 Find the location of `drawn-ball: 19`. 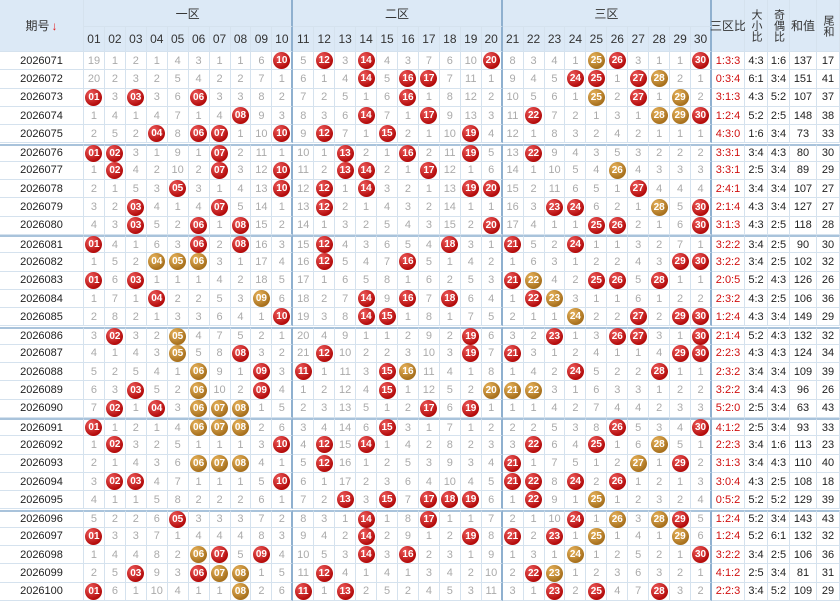

drawn-ball: 19 is located at coordinates (471, 336).